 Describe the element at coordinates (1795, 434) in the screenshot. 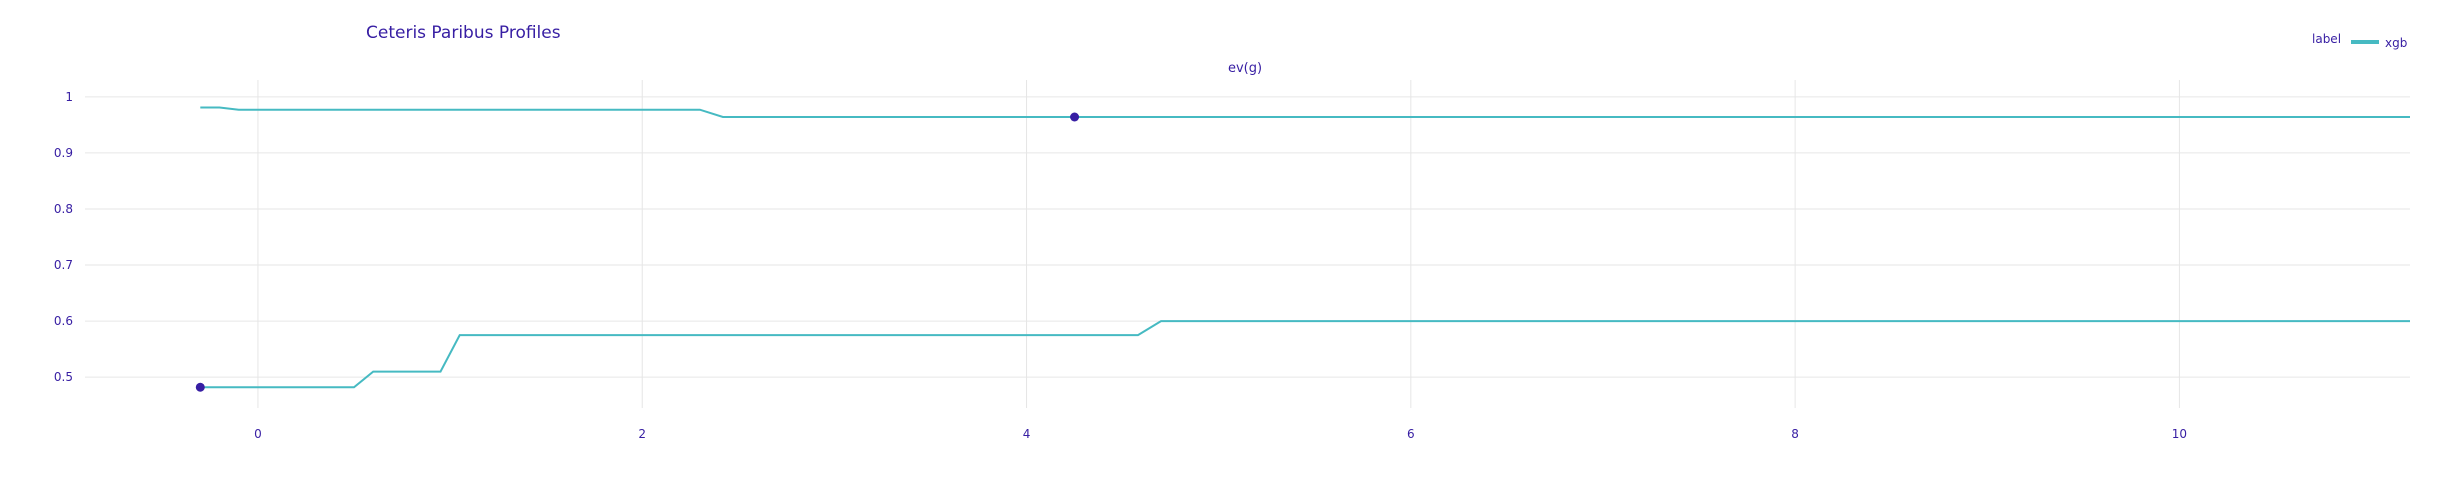

I see `x-tick-label: 8` at that location.